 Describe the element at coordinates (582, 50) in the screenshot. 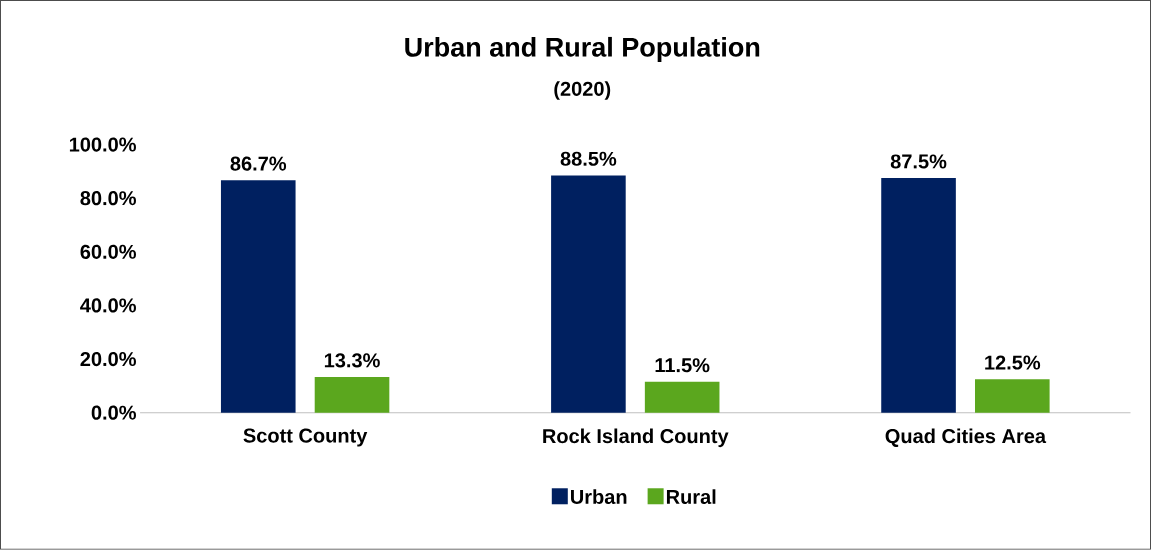

I see `chart-title: Urban and Rural Population` at that location.